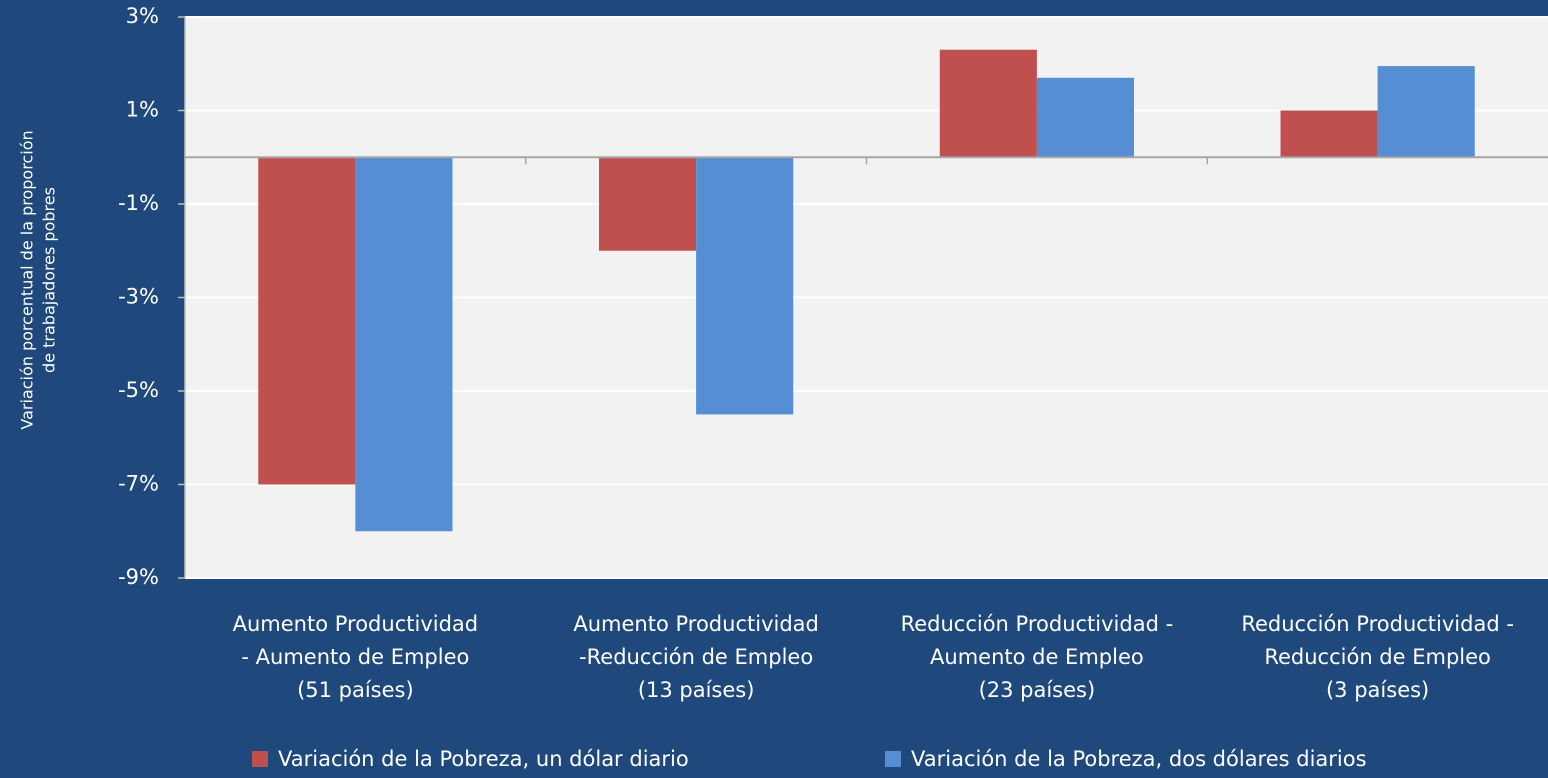  Describe the element at coordinates (1377, 657) in the screenshot. I see `x-tick-label: Reducción de Empleo` at that location.